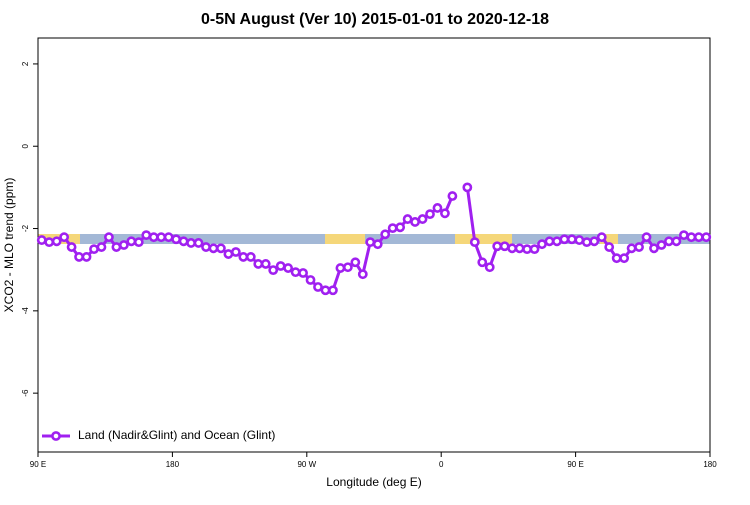  I want to click on y-tick-label: 2, so click(25, 63).